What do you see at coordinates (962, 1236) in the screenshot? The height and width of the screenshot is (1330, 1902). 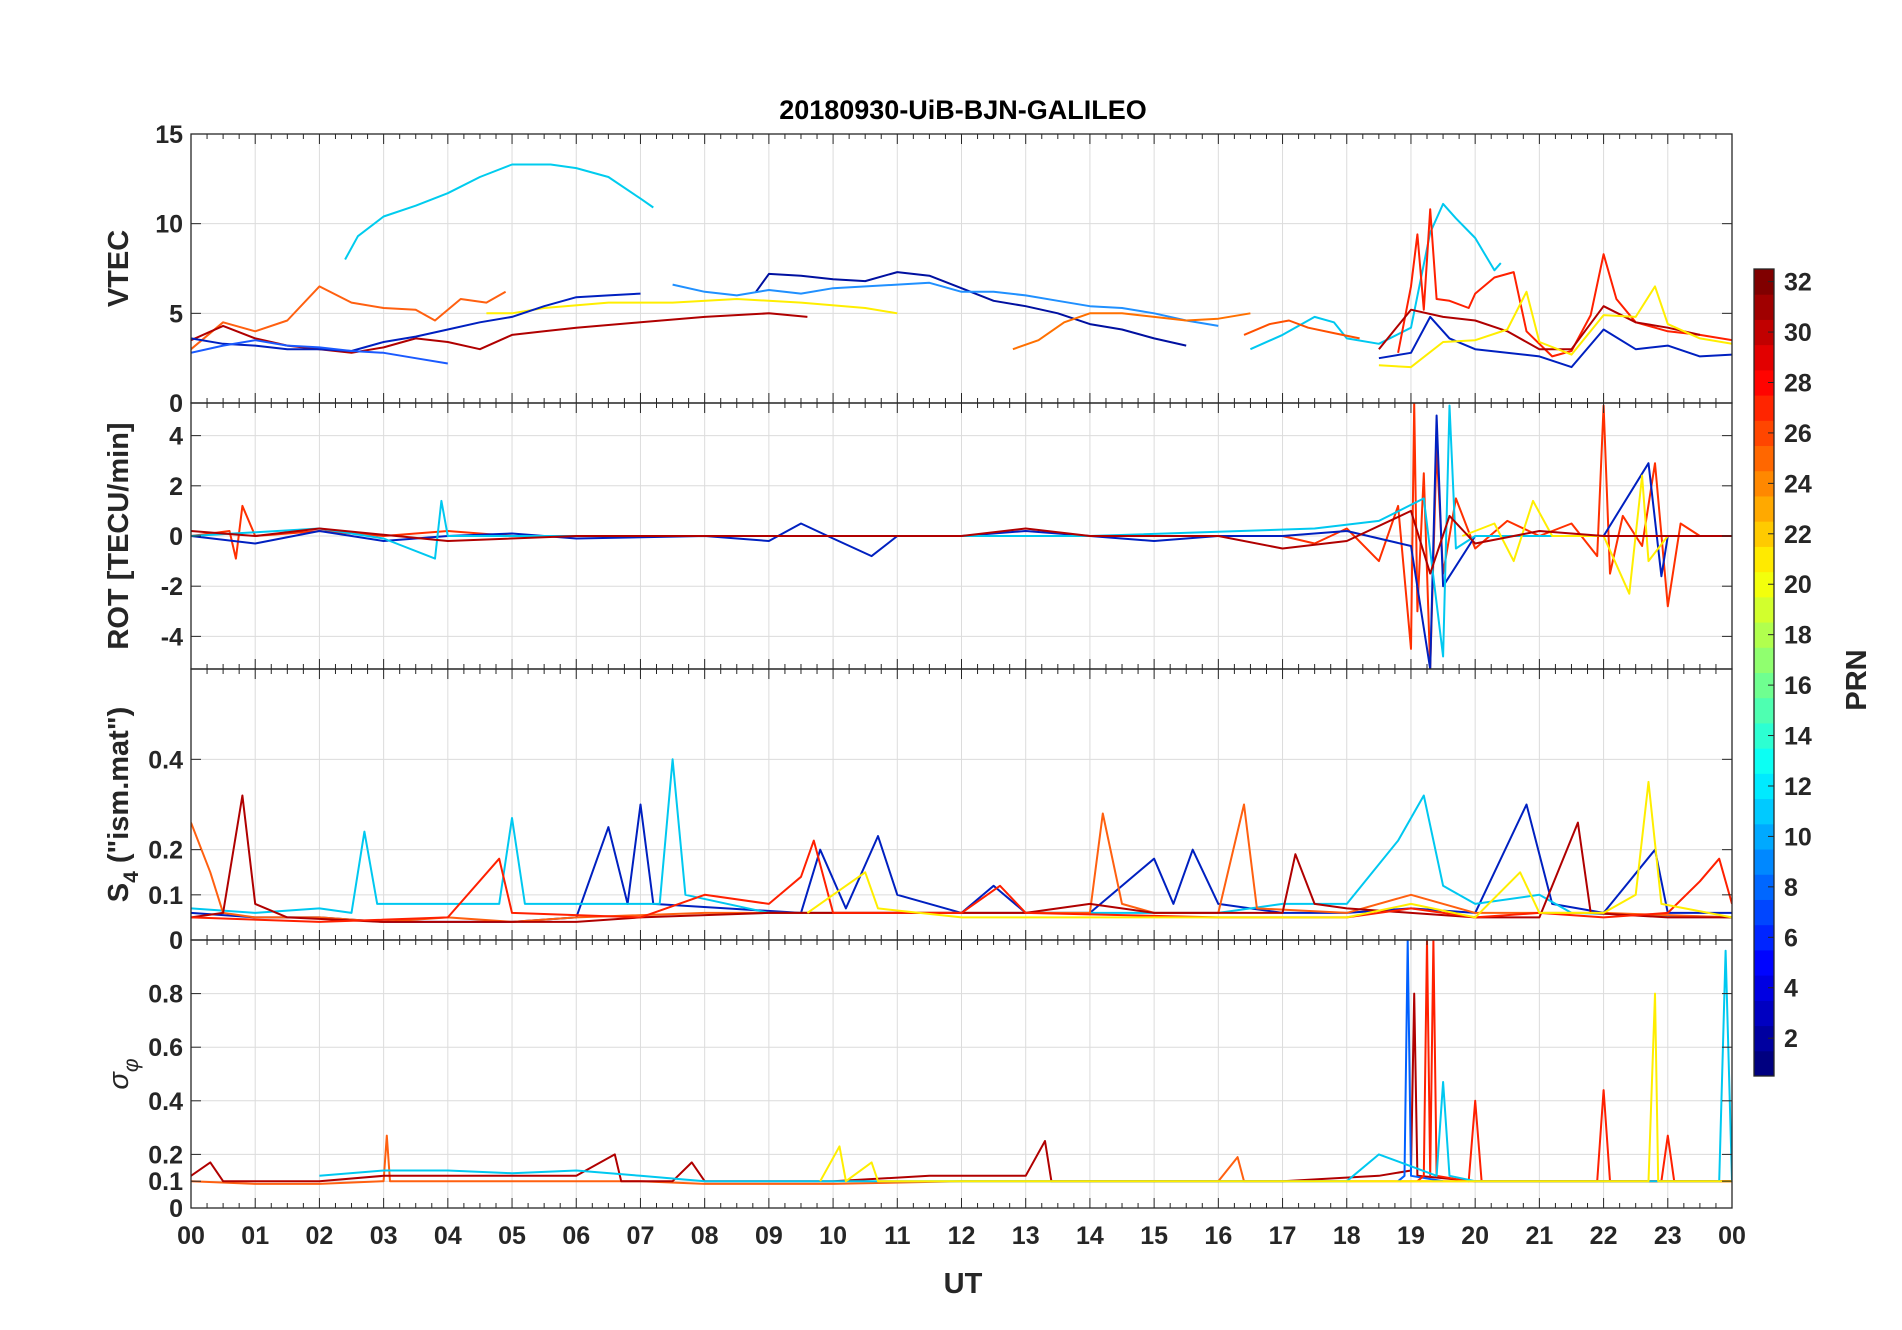 I see `x-tick-label: 12` at bounding box center [962, 1236].